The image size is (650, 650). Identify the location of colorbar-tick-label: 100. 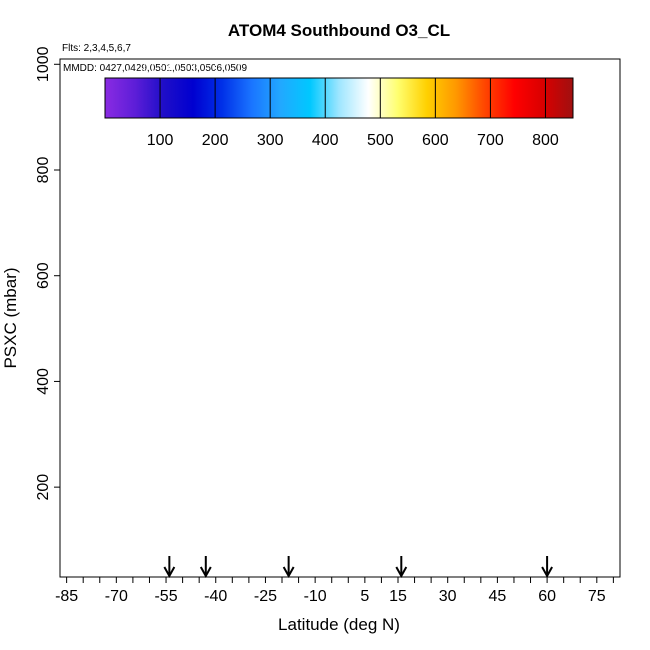
(160, 140).